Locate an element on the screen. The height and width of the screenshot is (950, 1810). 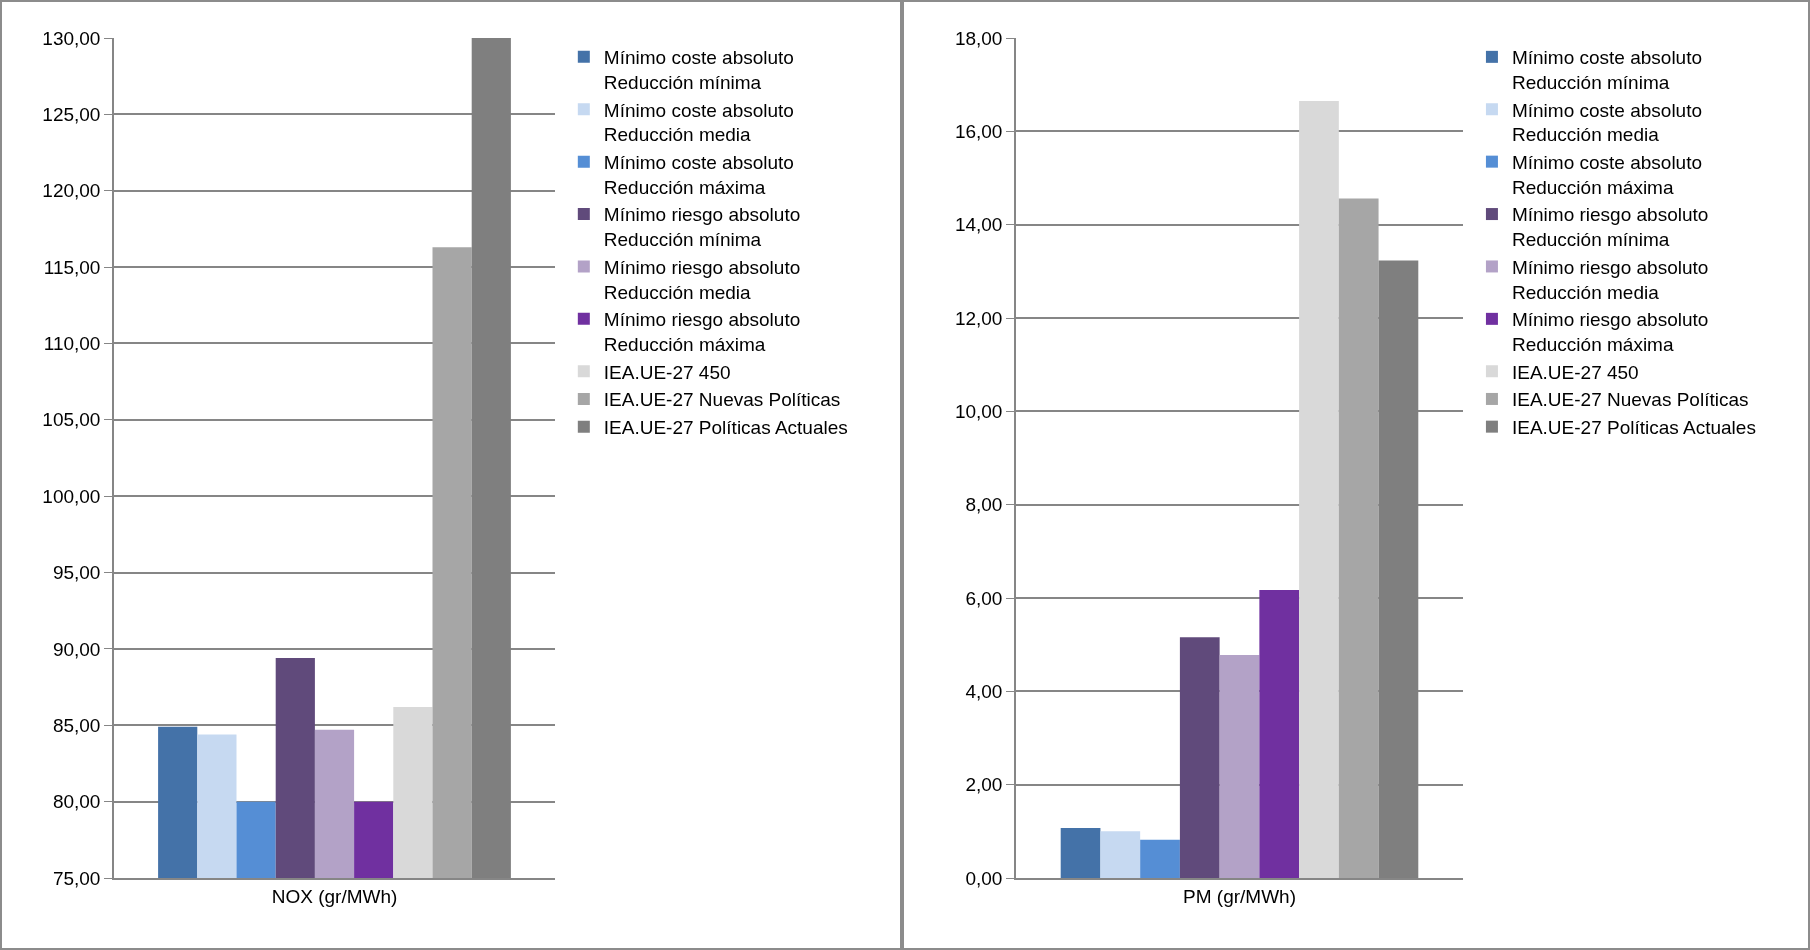
y-tick-label: 100,00 is located at coordinates (71, 496).